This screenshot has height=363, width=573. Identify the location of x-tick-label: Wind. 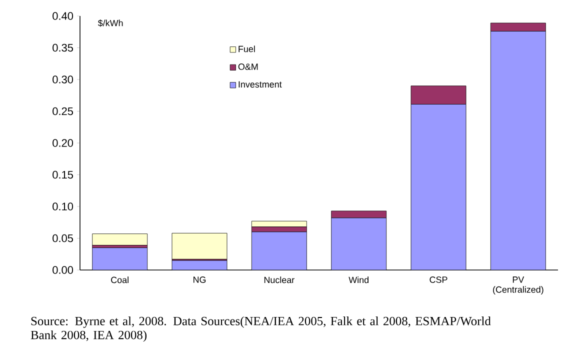
(358, 280).